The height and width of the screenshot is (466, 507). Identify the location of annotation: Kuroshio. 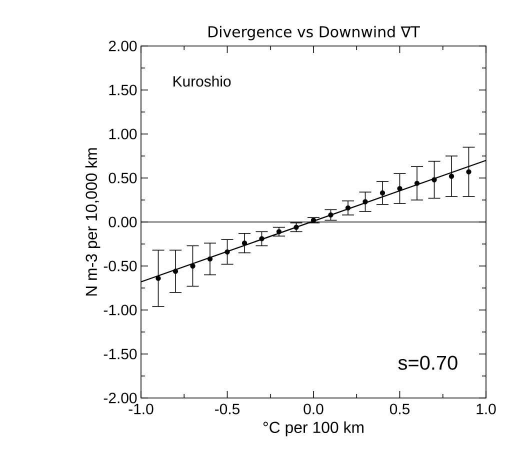
(202, 81).